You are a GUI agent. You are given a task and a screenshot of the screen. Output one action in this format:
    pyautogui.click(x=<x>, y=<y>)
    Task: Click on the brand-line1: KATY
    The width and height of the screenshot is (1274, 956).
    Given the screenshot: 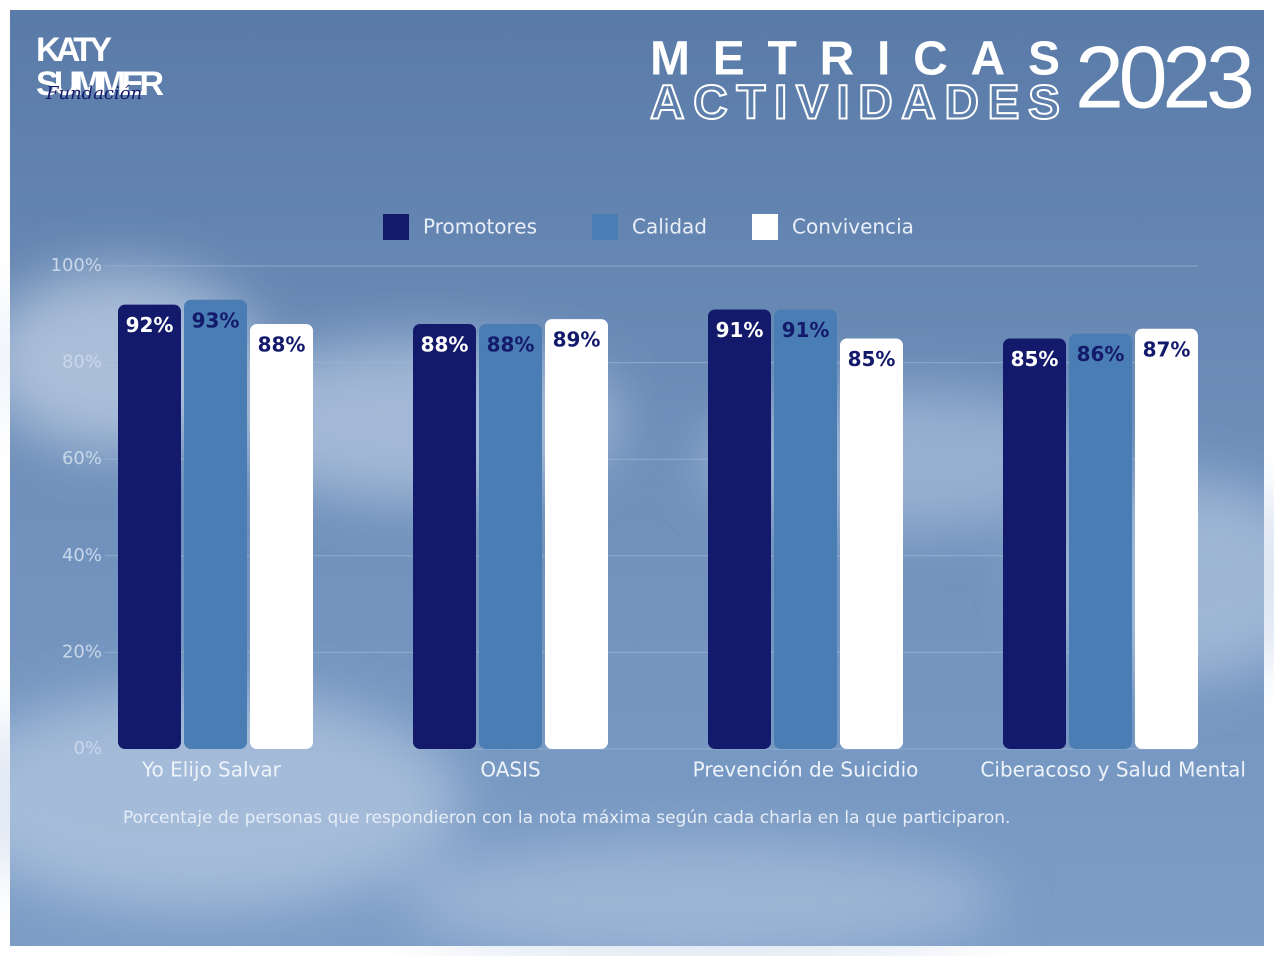 What is the action you would take?
    pyautogui.click(x=74, y=50)
    